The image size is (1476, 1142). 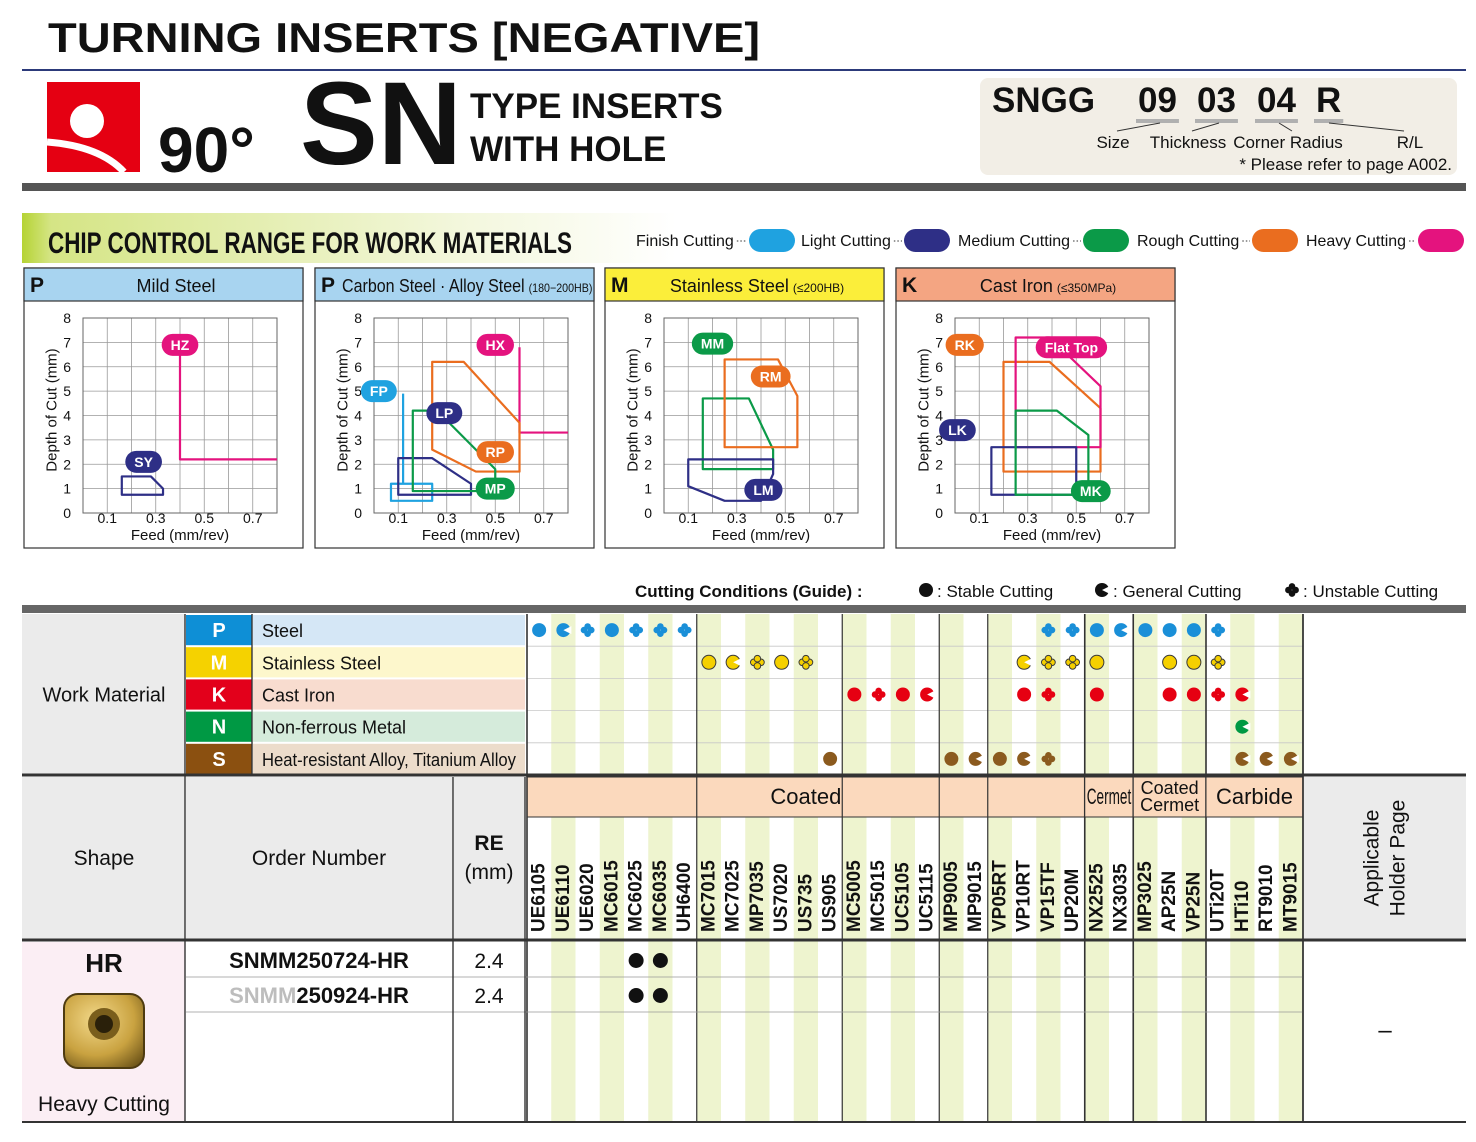 I want to click on region-label: RK, so click(x=965, y=345).